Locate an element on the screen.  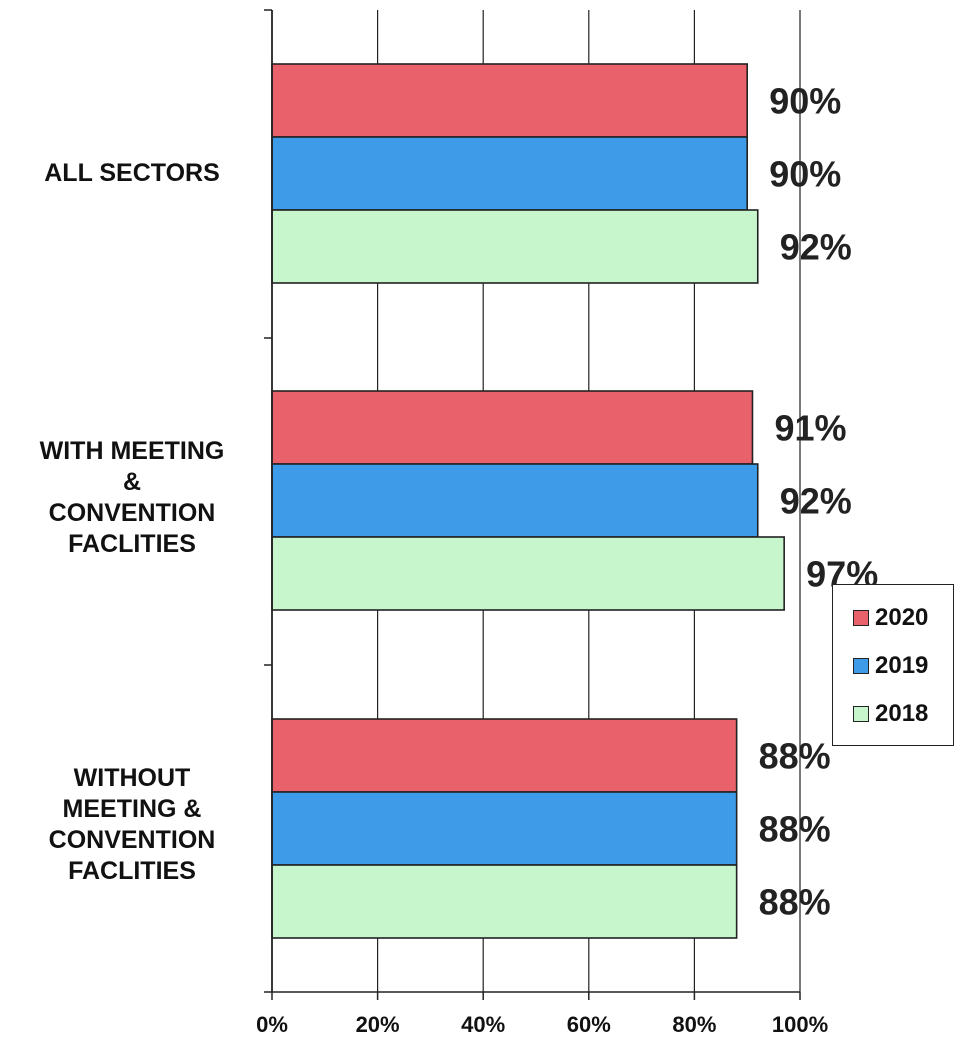
x-tick-label: 60% is located at coordinates (589, 1024).